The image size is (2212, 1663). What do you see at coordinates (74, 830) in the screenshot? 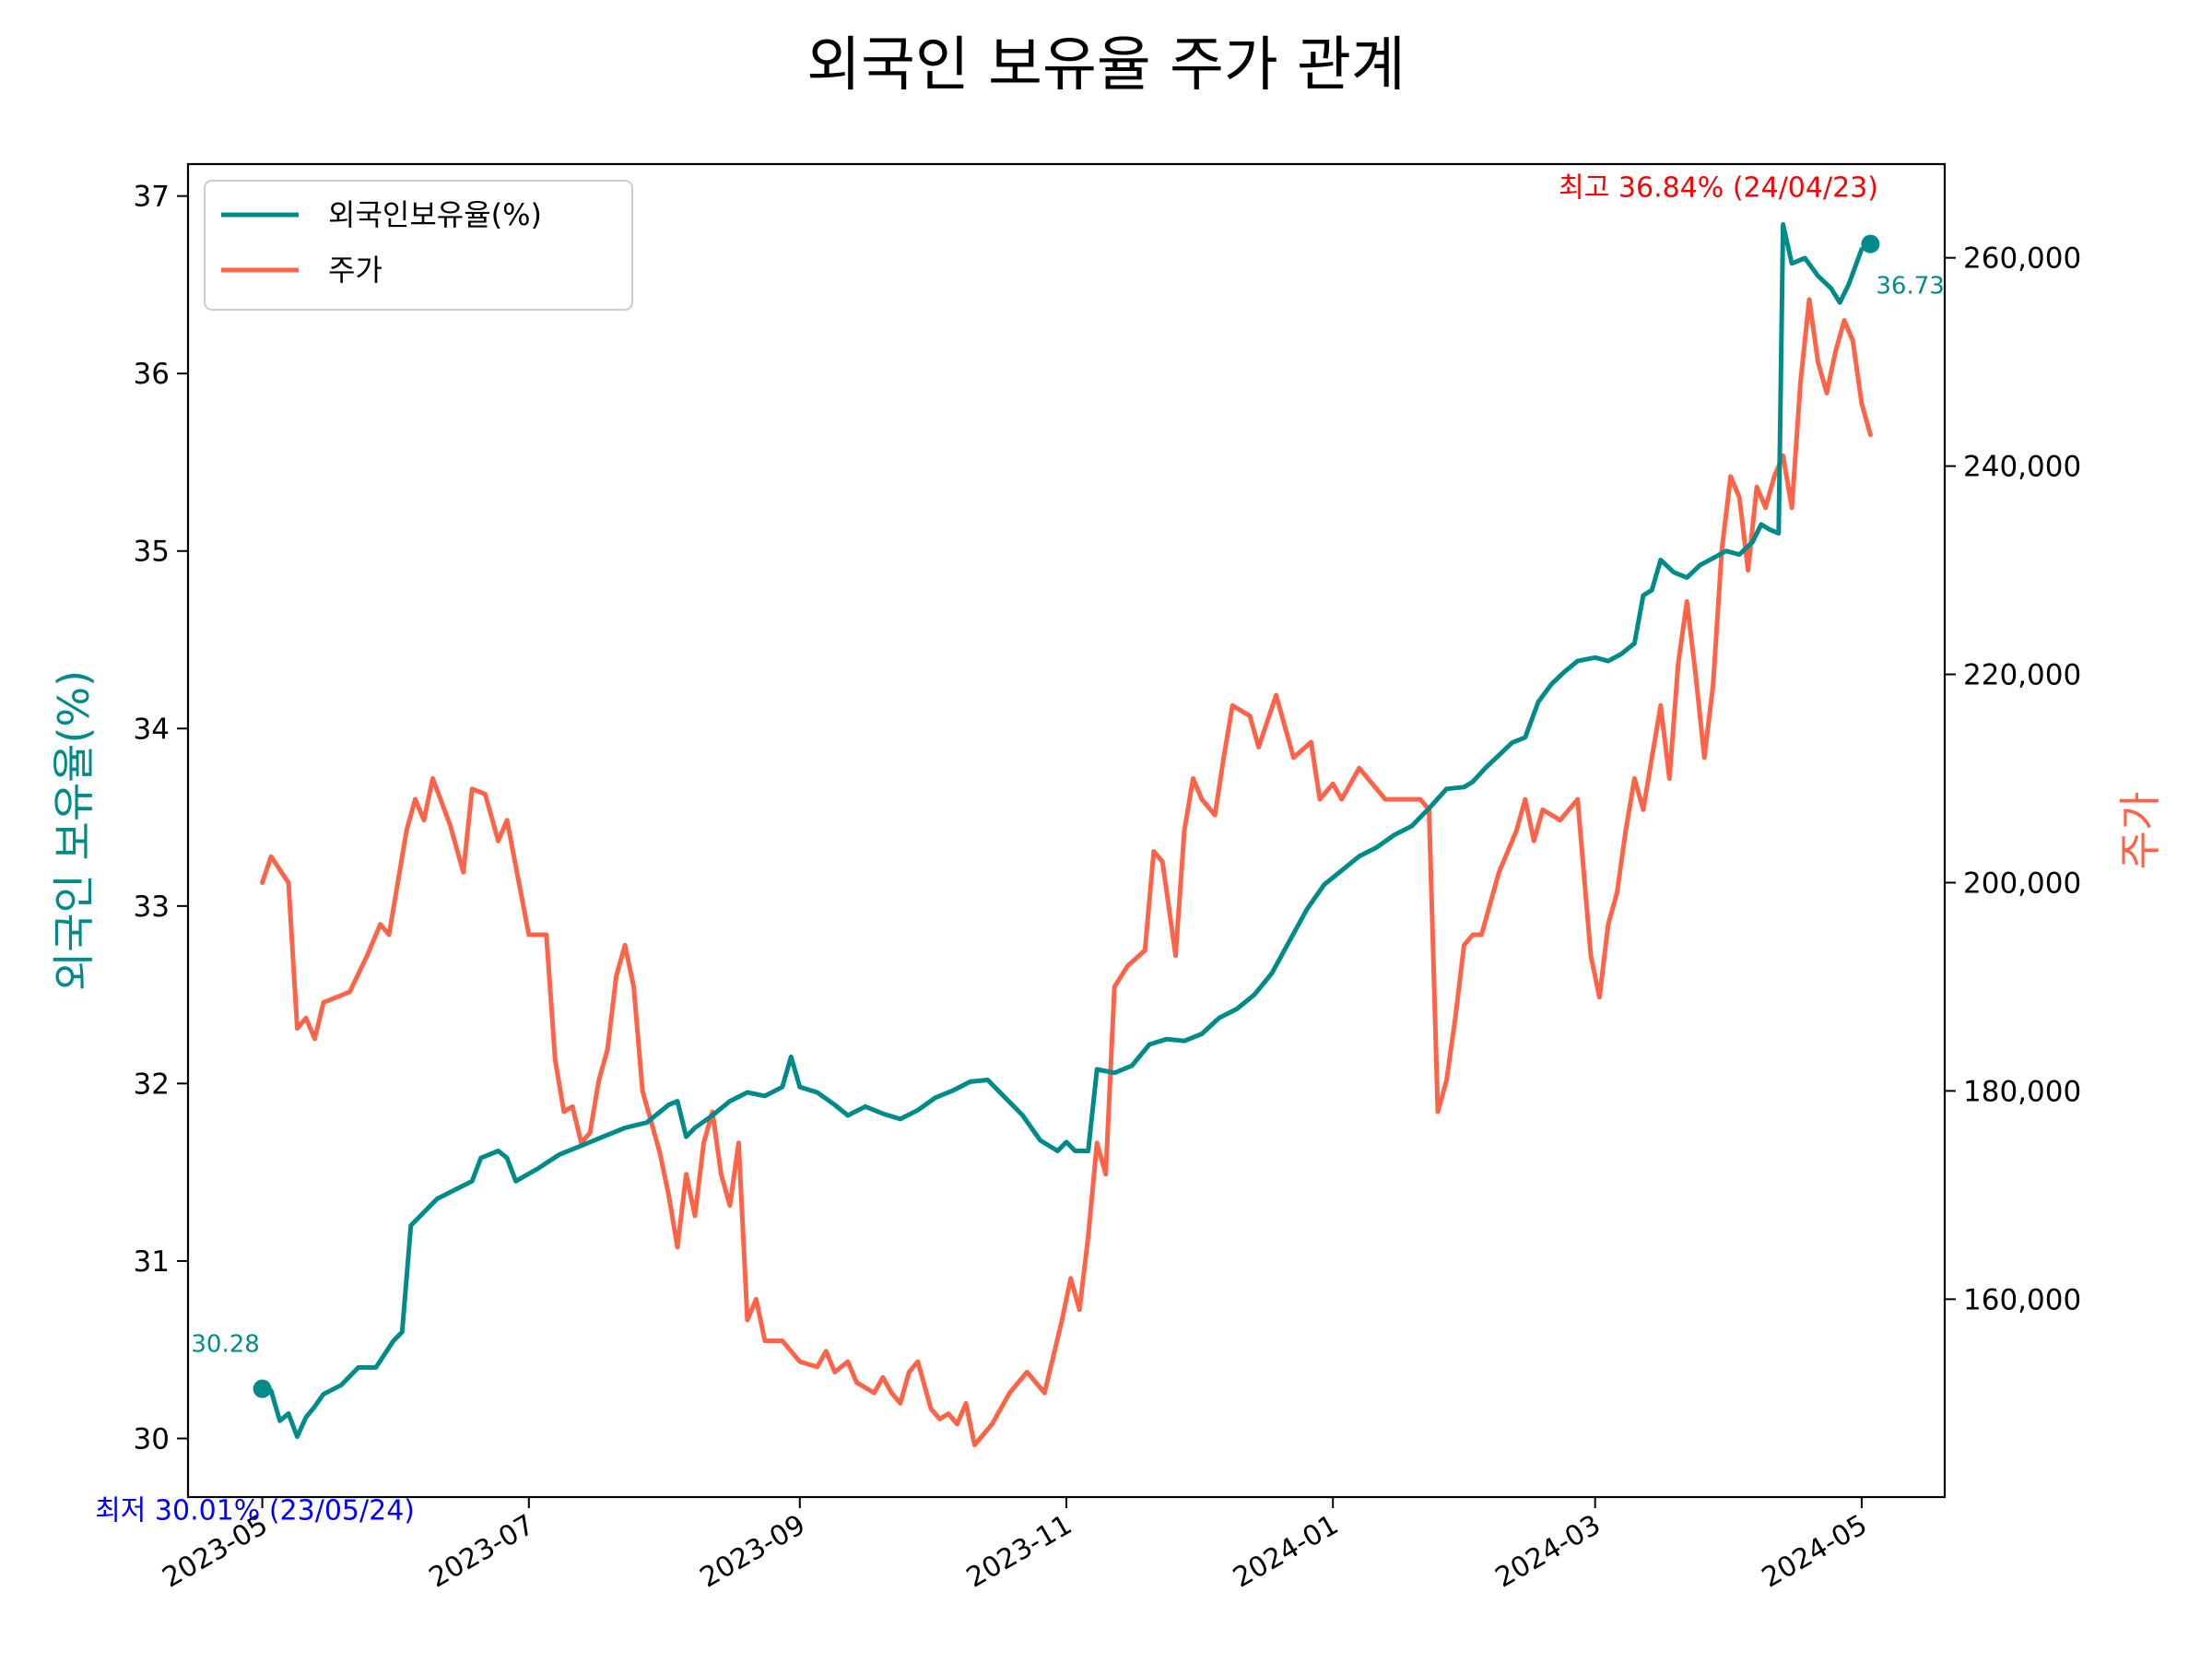
I see `left-axis-label: 외국인 보유율(%)` at bounding box center [74, 830].